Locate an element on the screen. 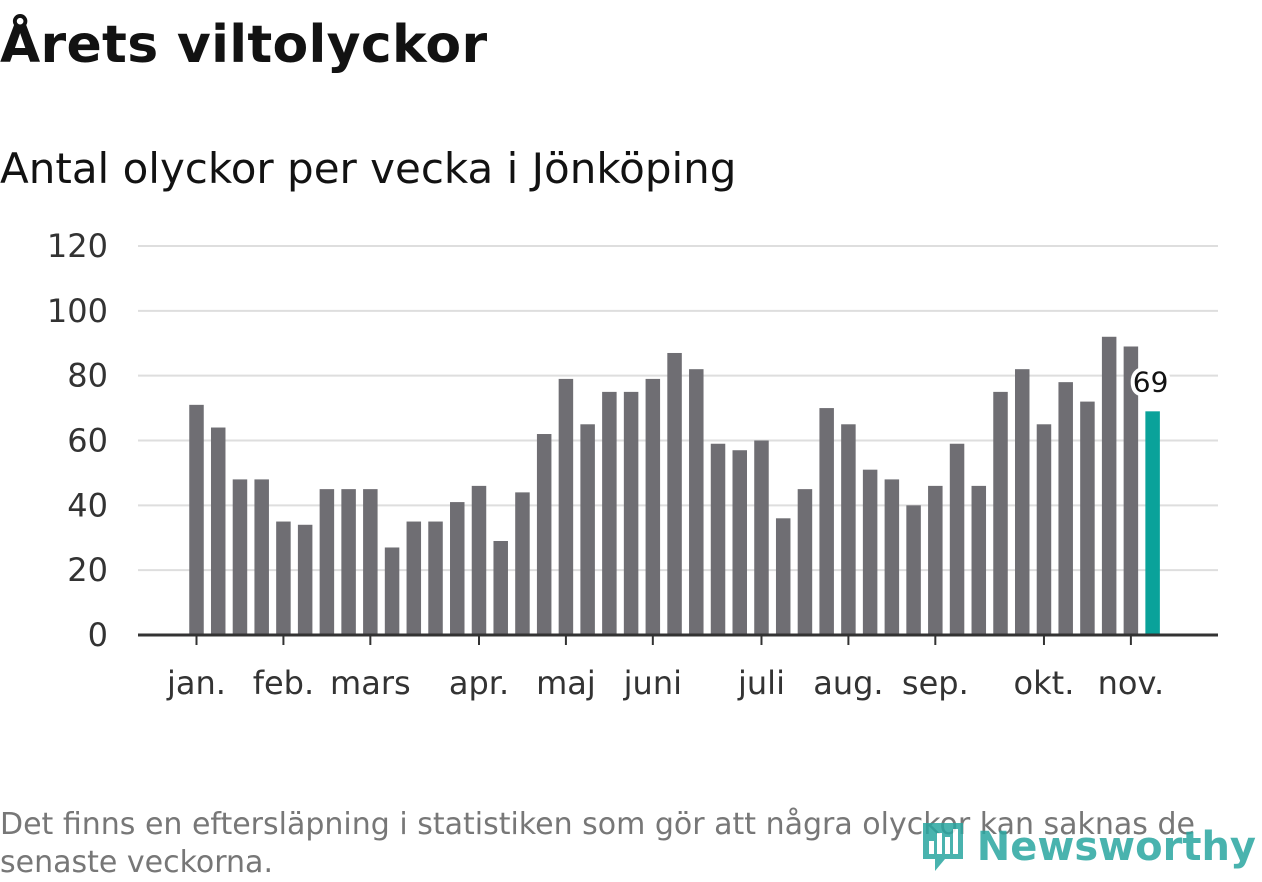 This screenshot has height=882, width=1262. chart-subtitle: Antal olyckor per vecka i Jönköping is located at coordinates (368, 168).